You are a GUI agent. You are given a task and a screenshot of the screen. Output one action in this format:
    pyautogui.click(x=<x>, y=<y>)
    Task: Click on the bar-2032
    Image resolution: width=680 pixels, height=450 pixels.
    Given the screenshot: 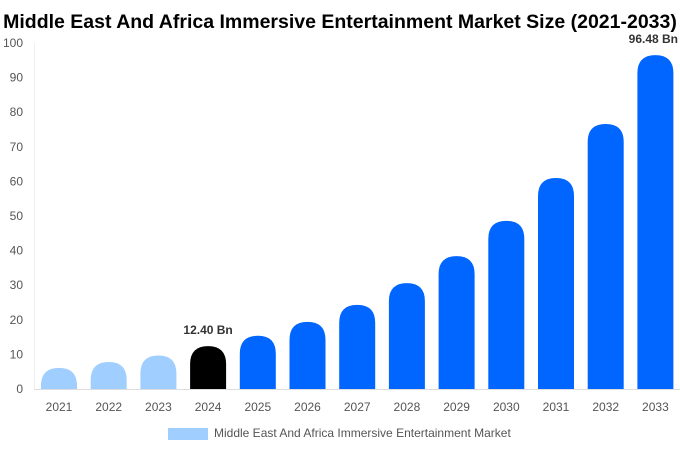 What is the action you would take?
    pyautogui.click(x=605, y=256)
    